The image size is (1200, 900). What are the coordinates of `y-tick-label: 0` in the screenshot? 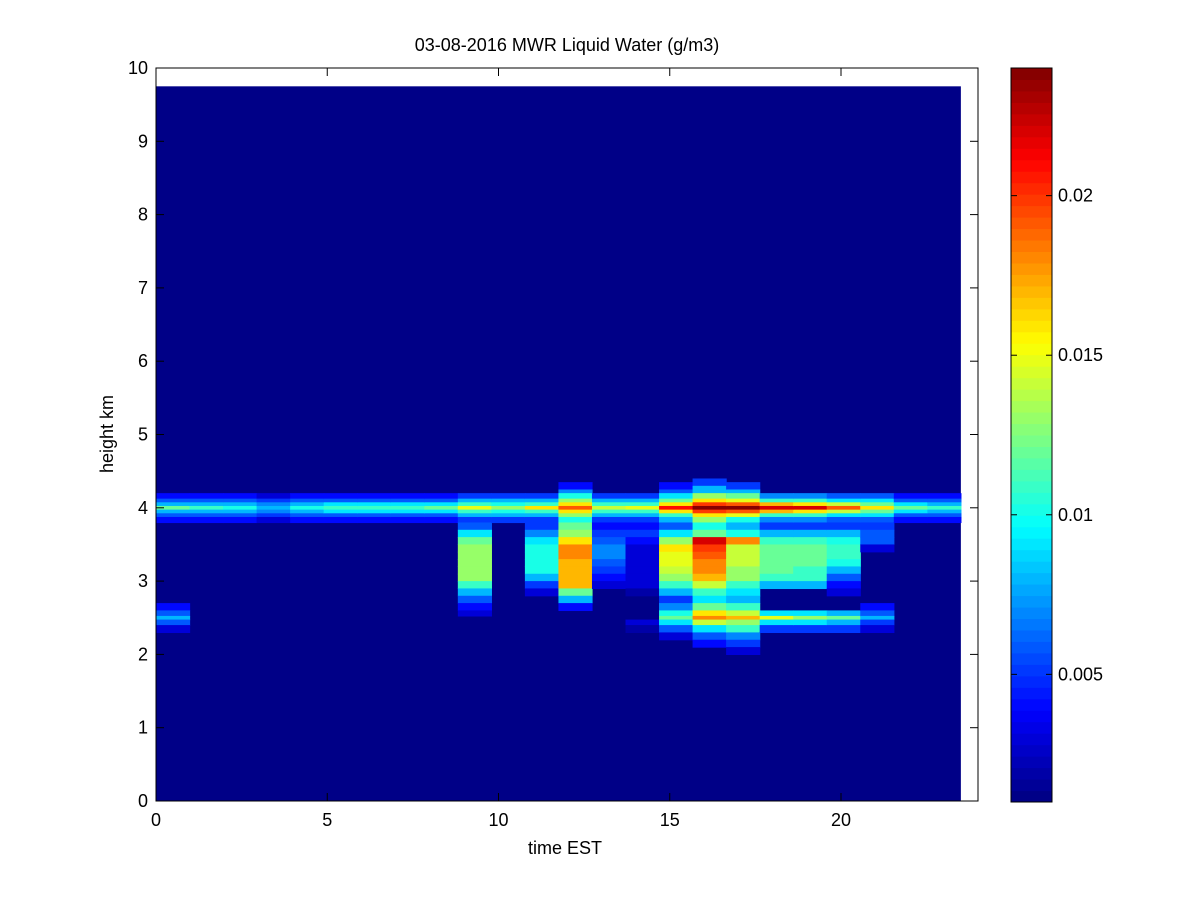 It's located at (143, 801).